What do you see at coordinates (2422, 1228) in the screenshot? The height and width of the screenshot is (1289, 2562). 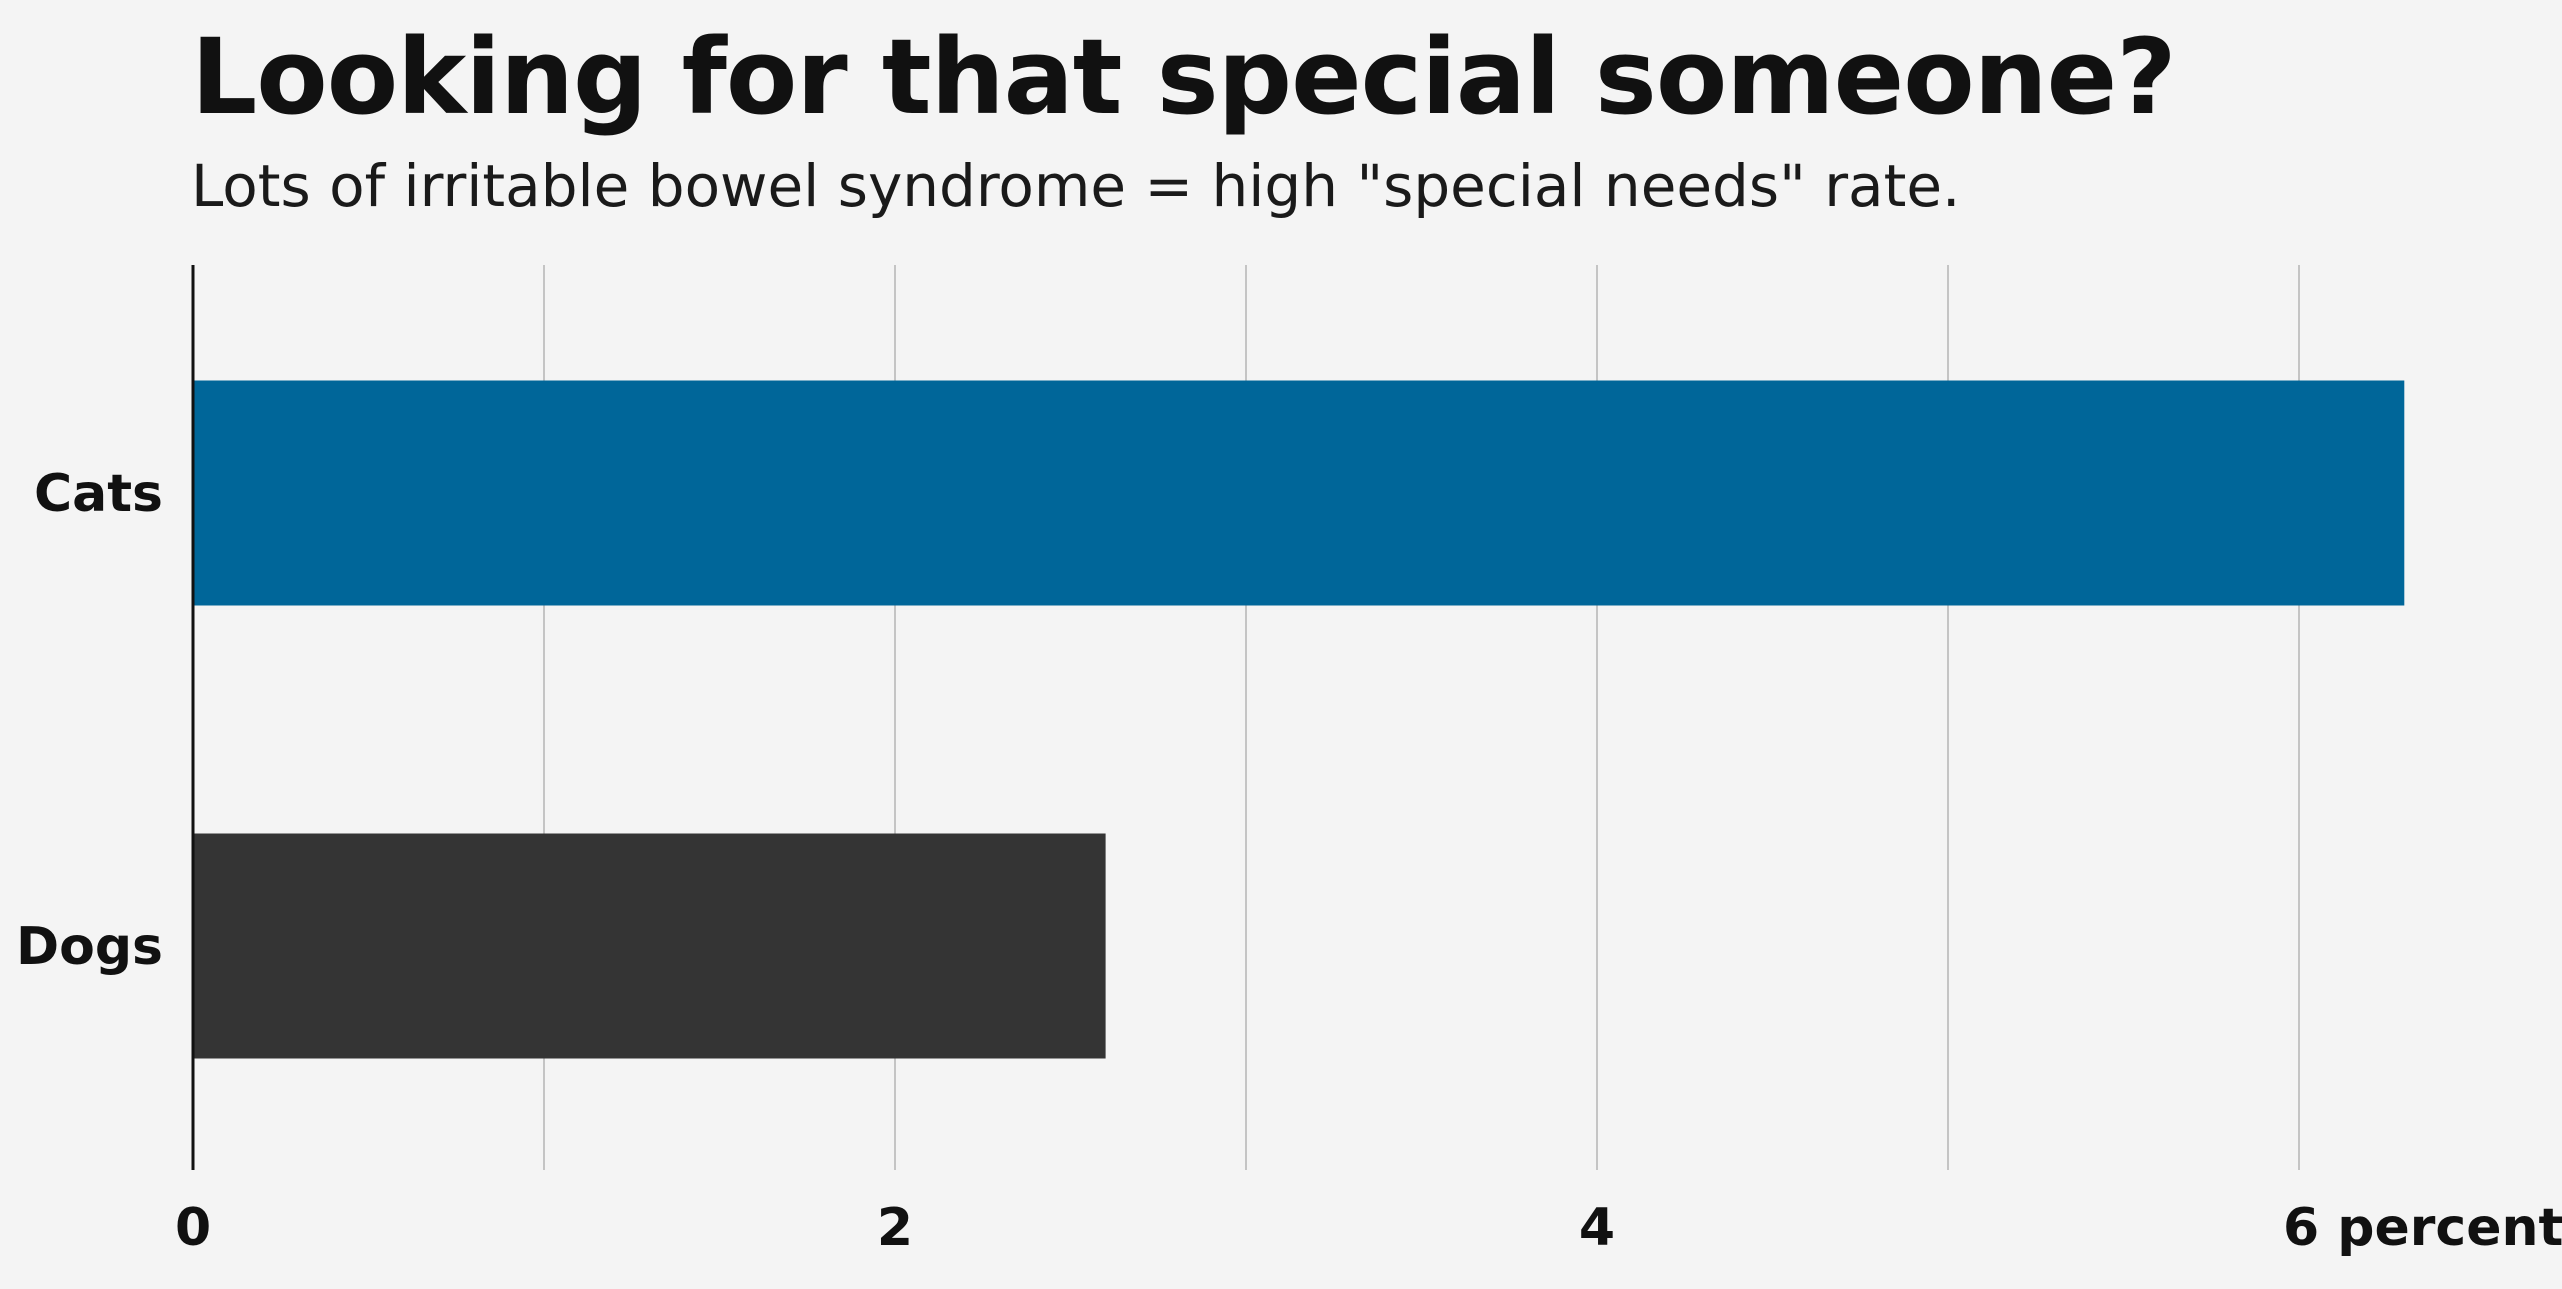 I see `x-tick-label: 6 percent` at bounding box center [2422, 1228].